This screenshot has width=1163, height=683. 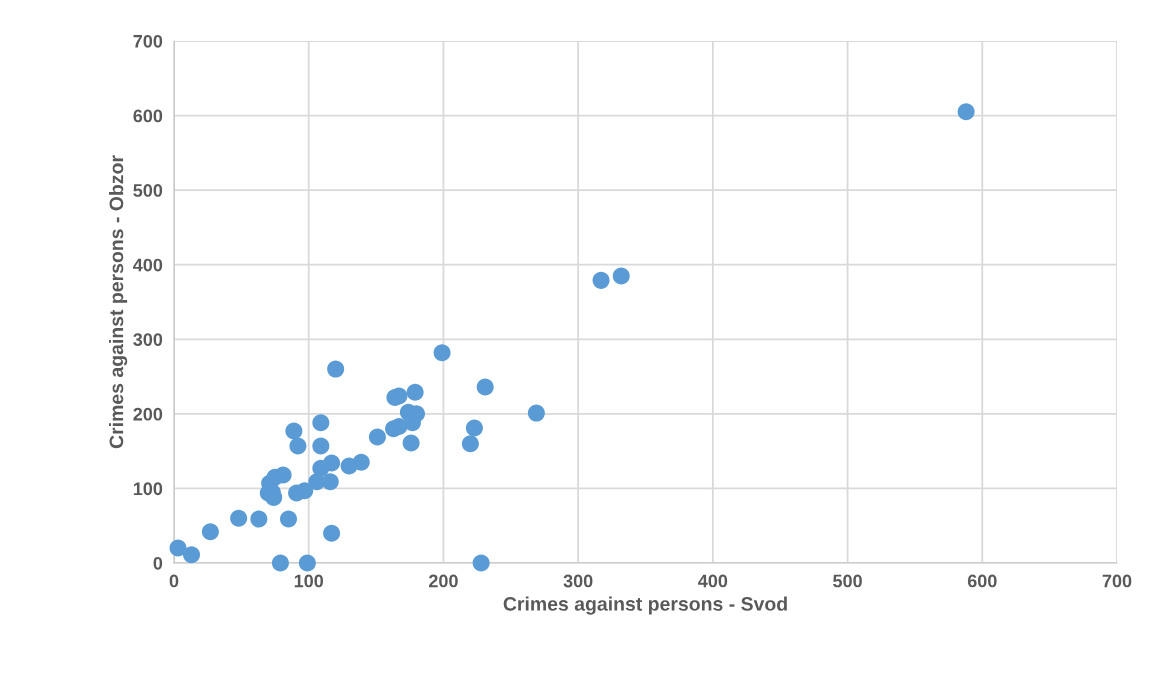 What do you see at coordinates (713, 581) in the screenshot?
I see `x-tick-label: 400` at bounding box center [713, 581].